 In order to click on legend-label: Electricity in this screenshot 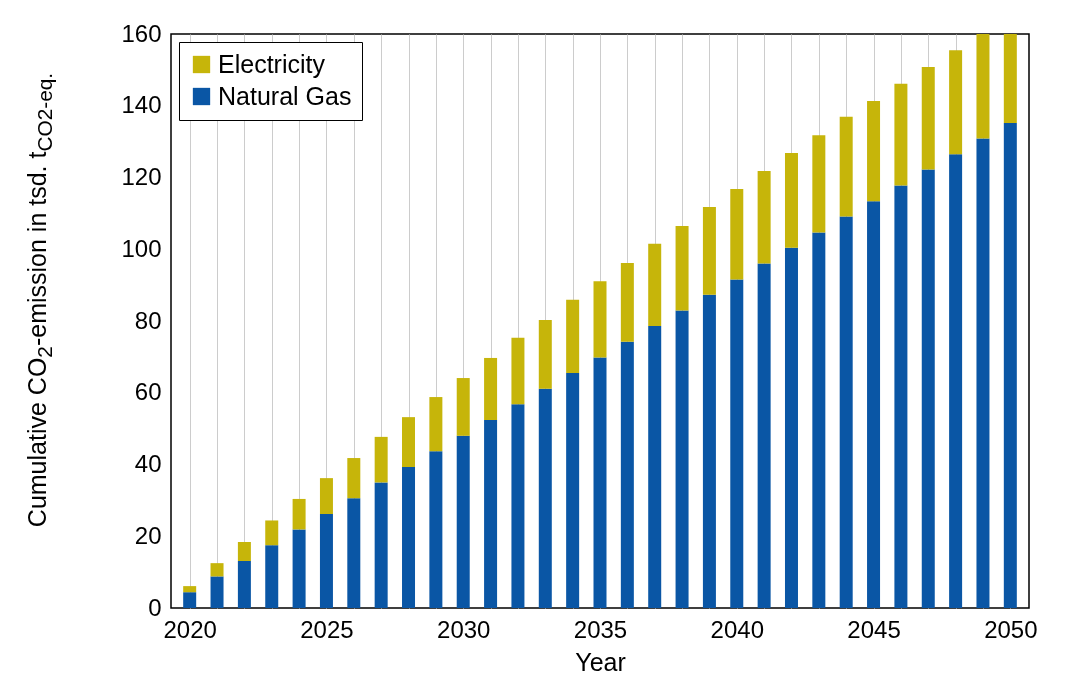, I will do `click(272, 63)`.